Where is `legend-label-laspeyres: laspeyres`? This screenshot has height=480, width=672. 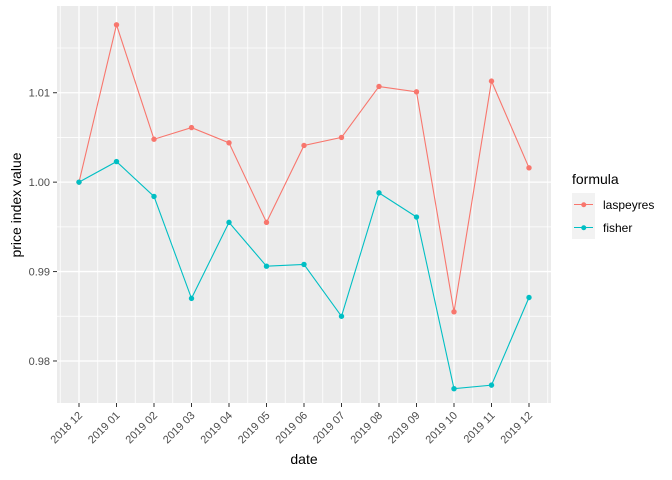 legend-label-laspeyres: laspeyres is located at coordinates (629, 204).